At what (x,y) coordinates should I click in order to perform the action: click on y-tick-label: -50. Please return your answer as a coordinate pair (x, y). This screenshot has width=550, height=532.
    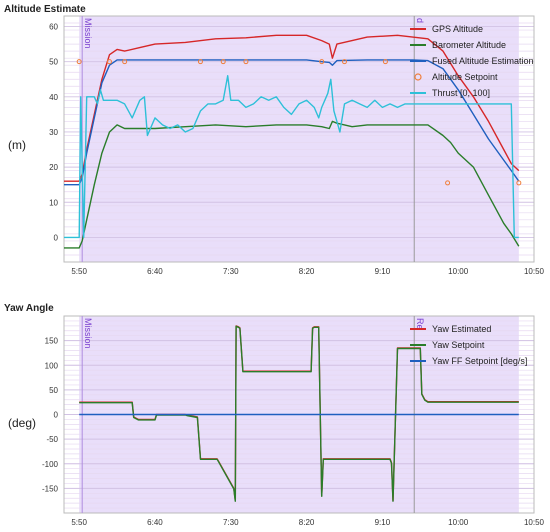
    Looking at the image, I should click on (52, 439).